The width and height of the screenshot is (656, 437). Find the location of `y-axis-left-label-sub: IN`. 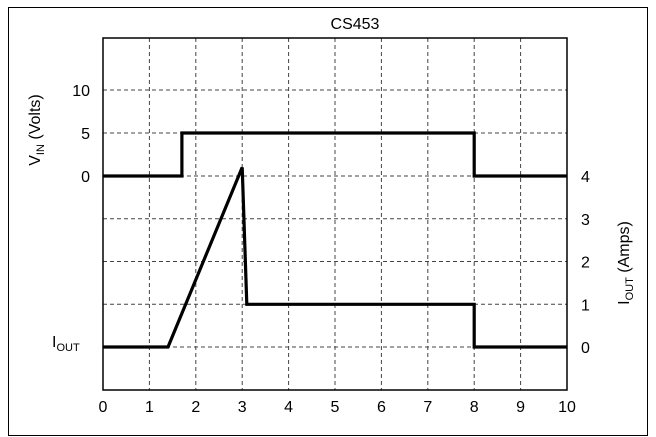

y-axis-left-label-sub: IN is located at coordinates (41, 149).